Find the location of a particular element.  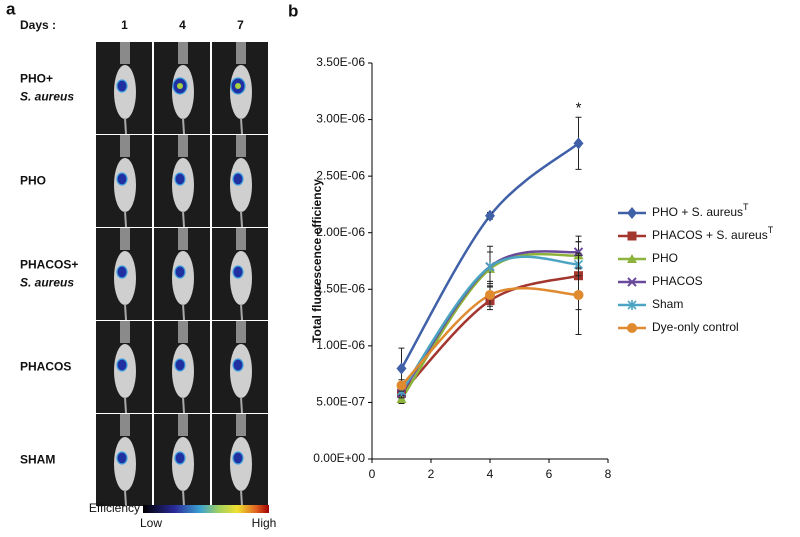

row-label: PHO is located at coordinates (33, 181).